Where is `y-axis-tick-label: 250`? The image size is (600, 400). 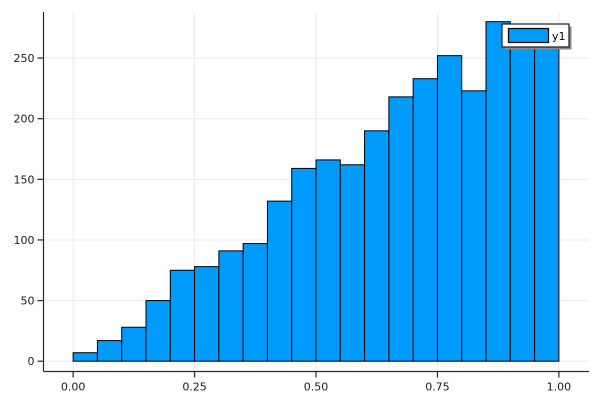
y-axis-tick-label: 250 is located at coordinates (24, 58).